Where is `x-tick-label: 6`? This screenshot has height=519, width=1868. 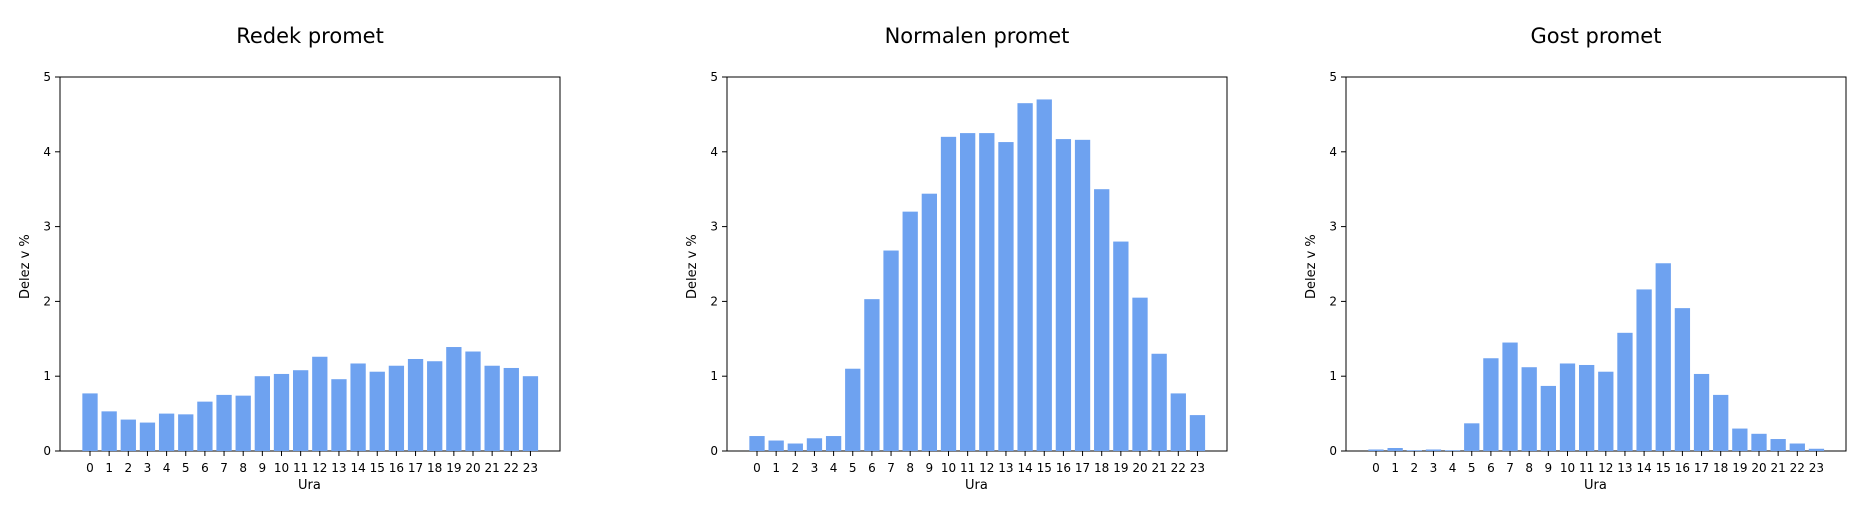
x-tick-label: 6 is located at coordinates (205, 468).